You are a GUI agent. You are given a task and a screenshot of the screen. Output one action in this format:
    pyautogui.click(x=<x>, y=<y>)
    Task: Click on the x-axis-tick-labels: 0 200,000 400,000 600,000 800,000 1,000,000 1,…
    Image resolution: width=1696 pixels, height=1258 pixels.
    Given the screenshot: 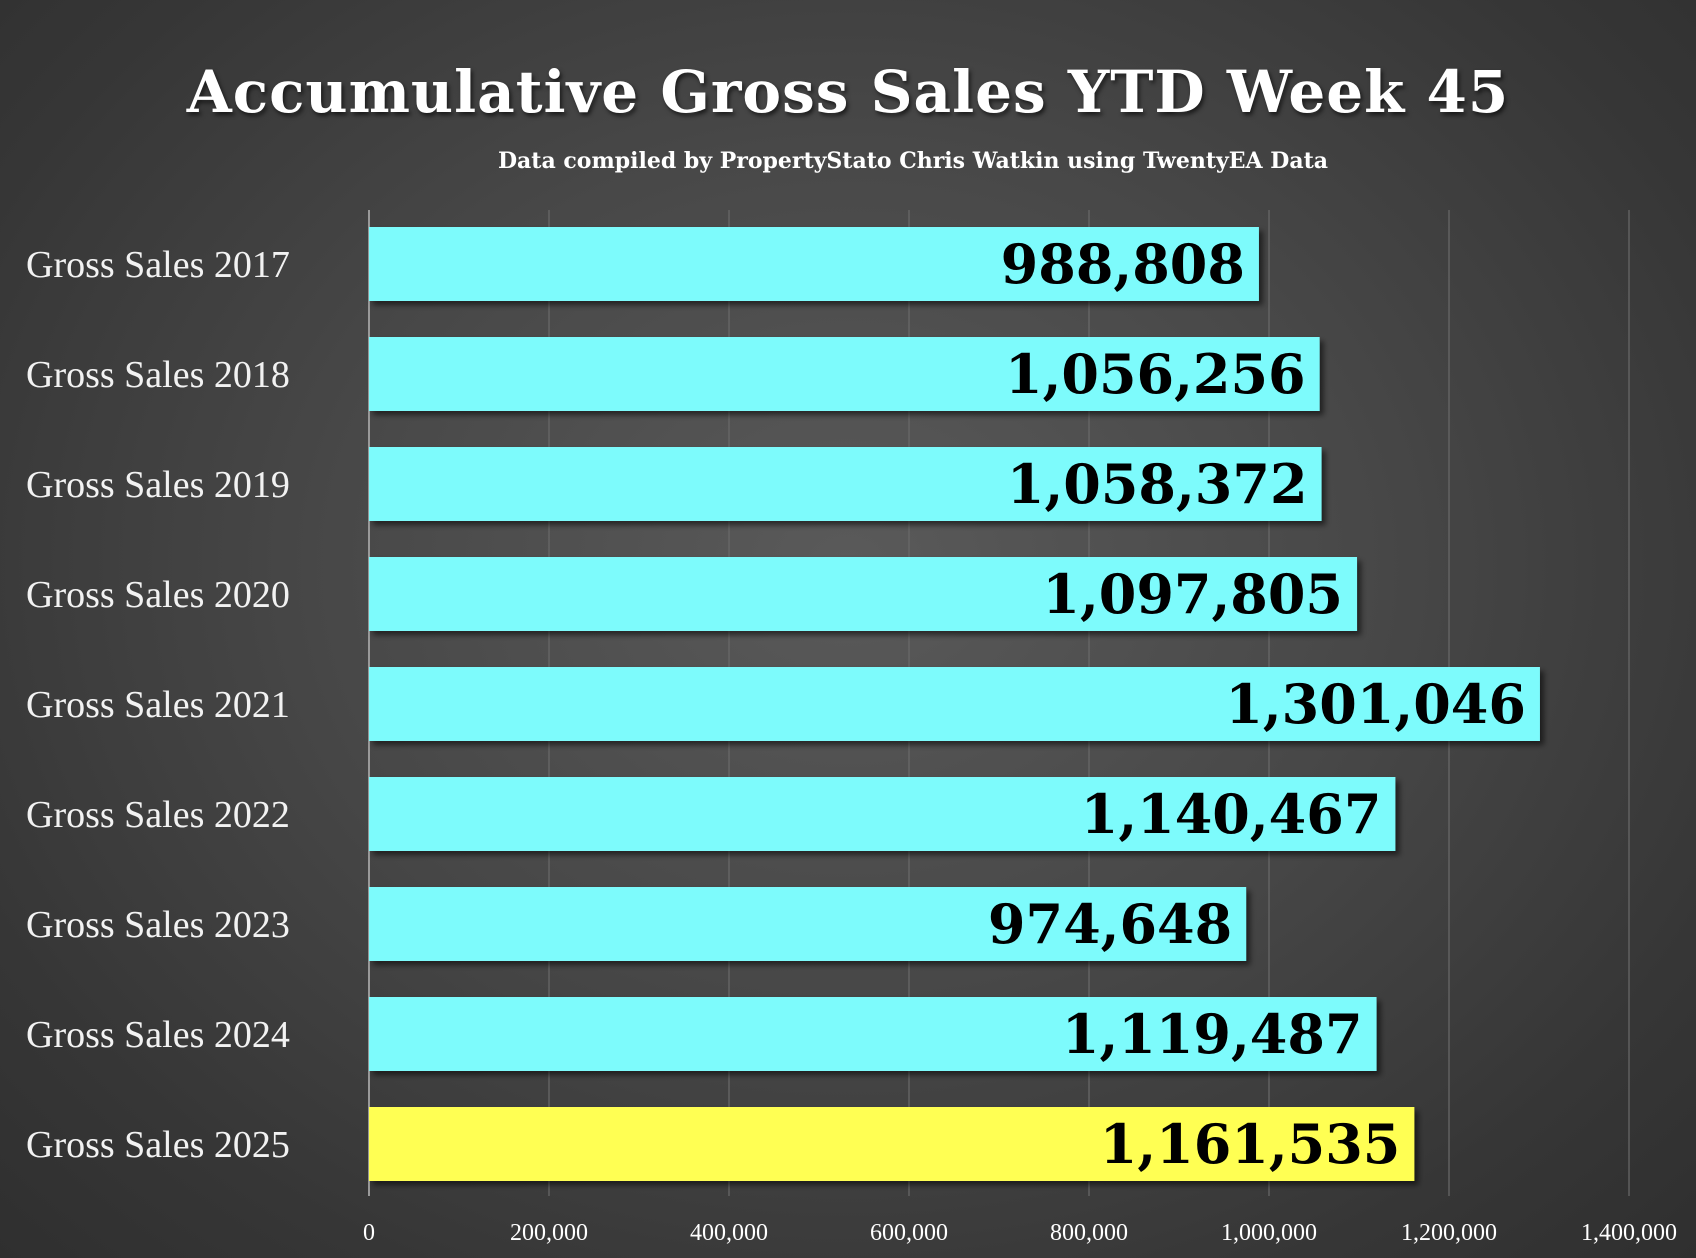 What is the action you would take?
    pyautogui.click(x=1020, y=1233)
    